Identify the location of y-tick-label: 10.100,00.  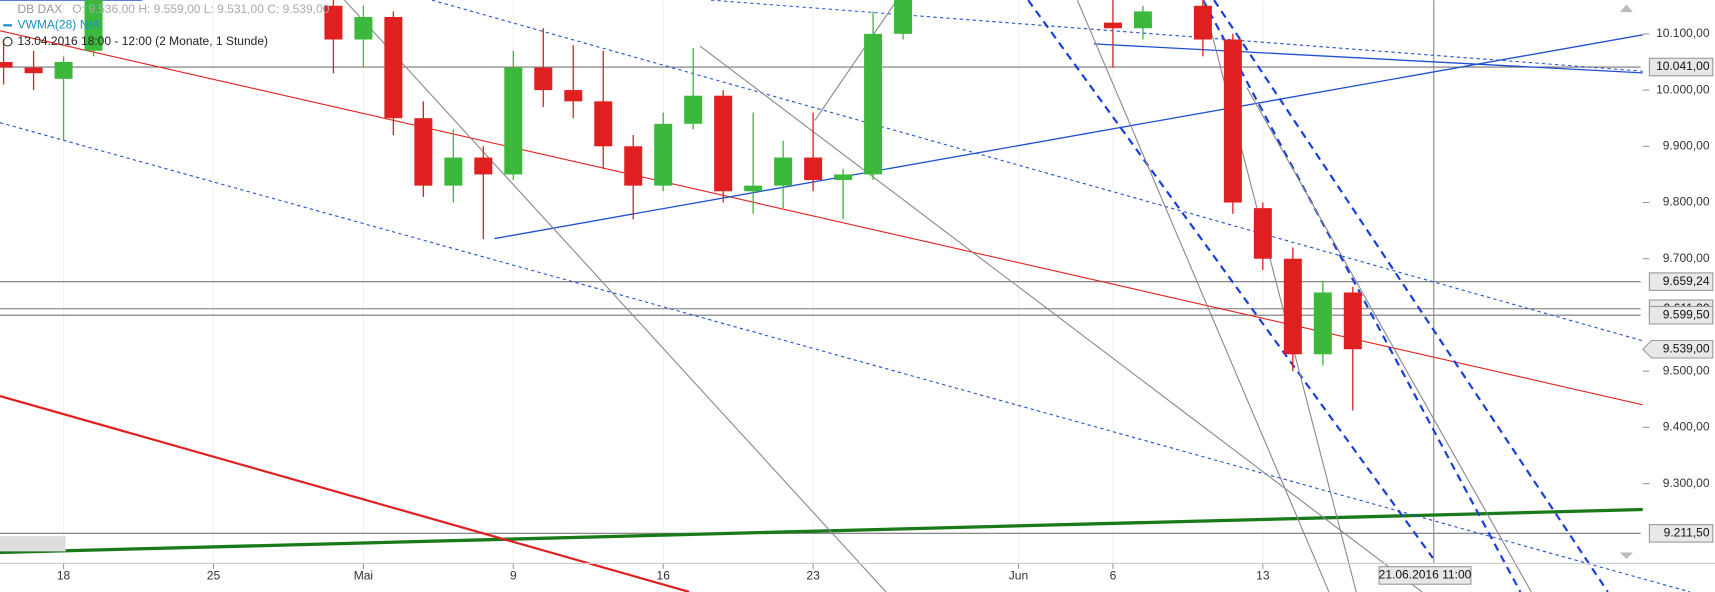
(1683, 33).